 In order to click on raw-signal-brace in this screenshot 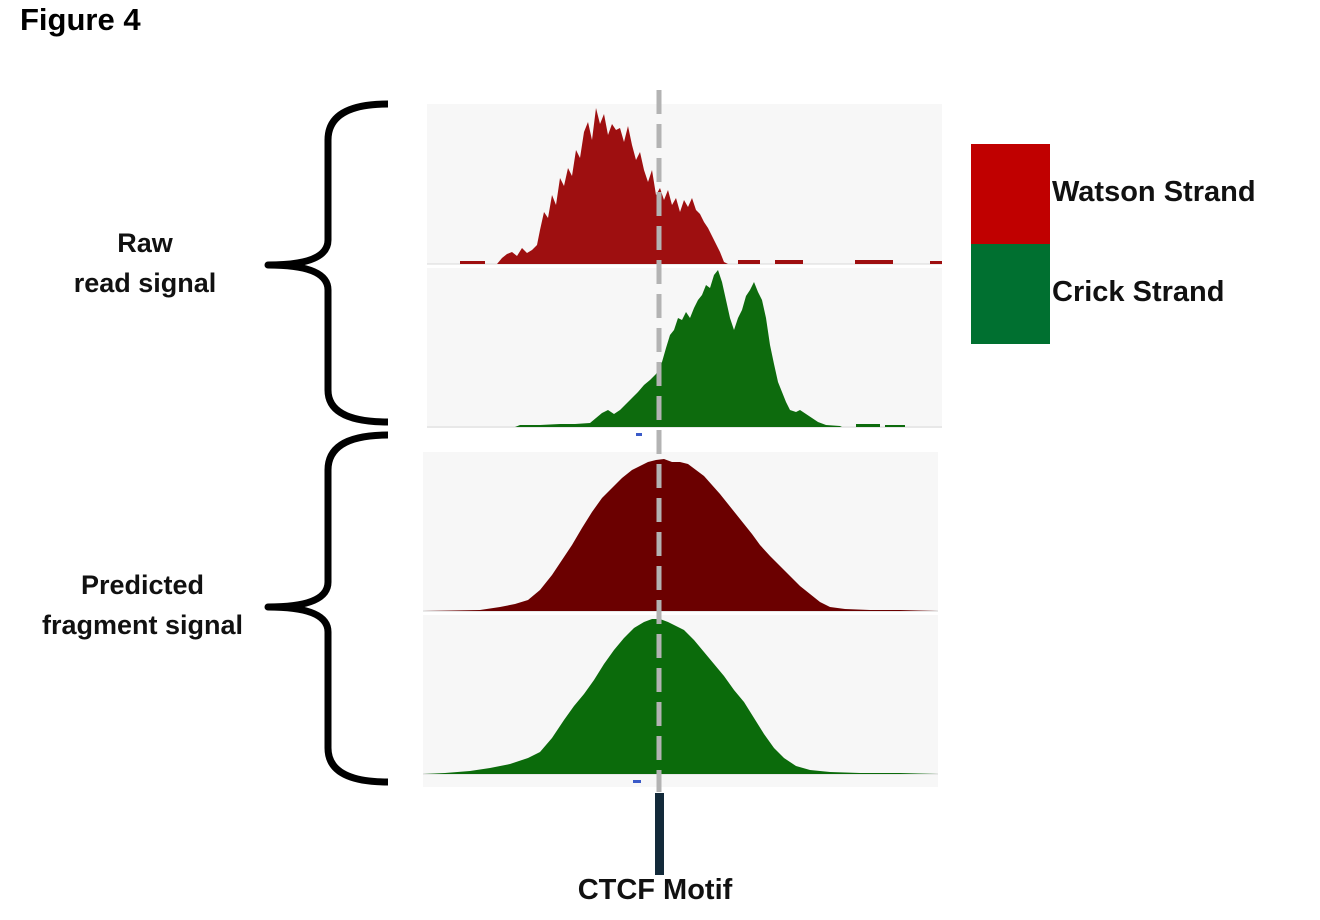, I will do `click(326, 263)`.